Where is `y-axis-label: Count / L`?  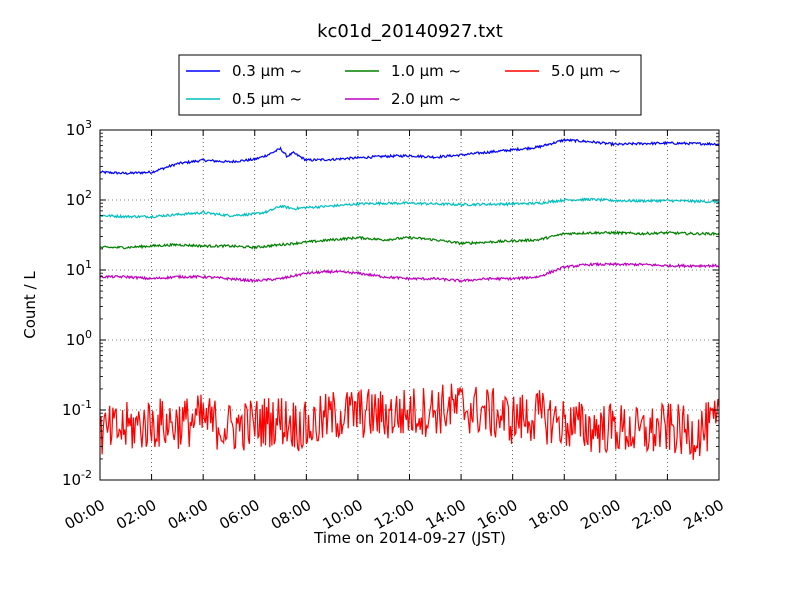
y-axis-label: Count / L is located at coordinates (30, 305).